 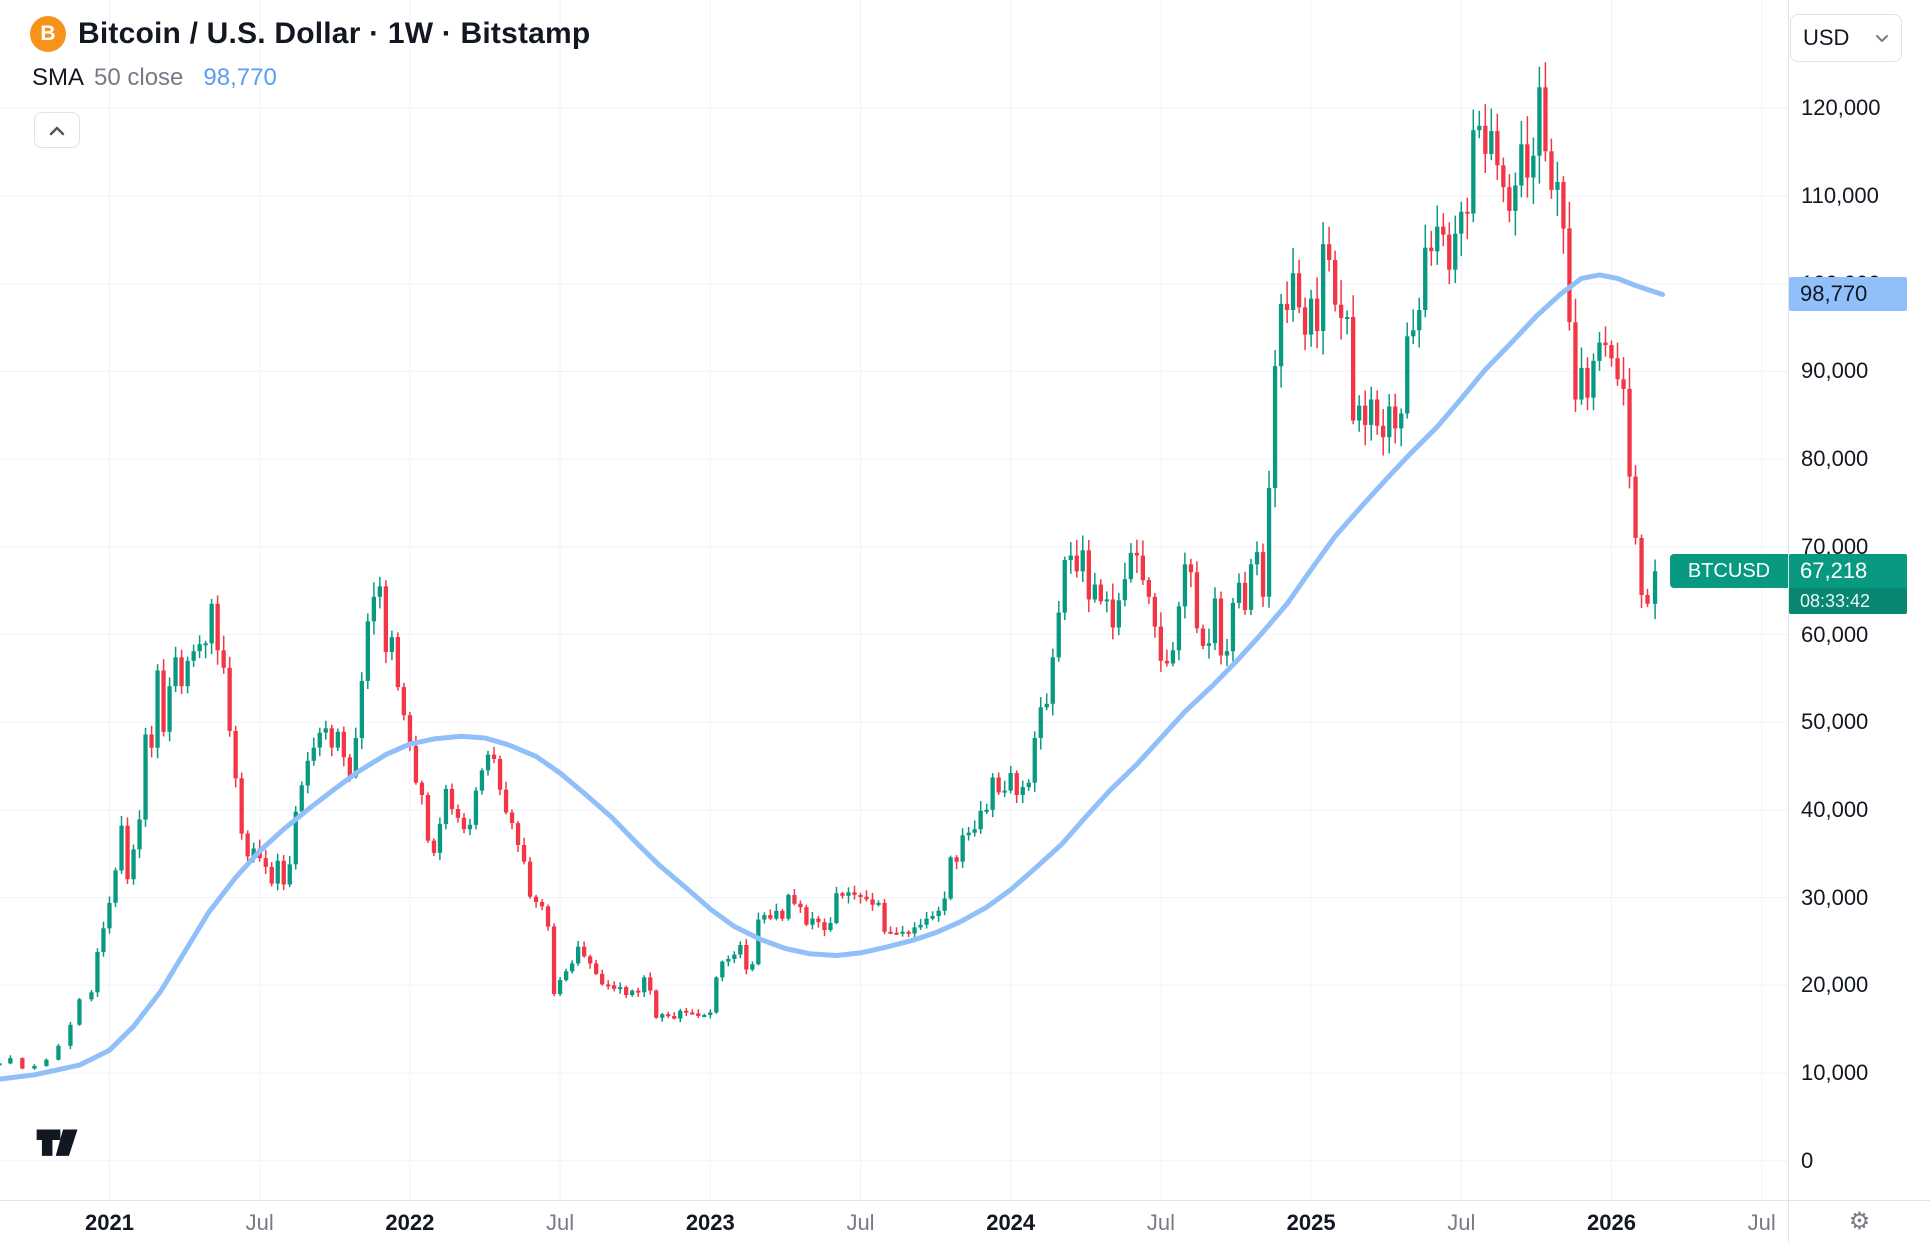 What do you see at coordinates (57, 130) in the screenshot?
I see `collapse-legend-button` at bounding box center [57, 130].